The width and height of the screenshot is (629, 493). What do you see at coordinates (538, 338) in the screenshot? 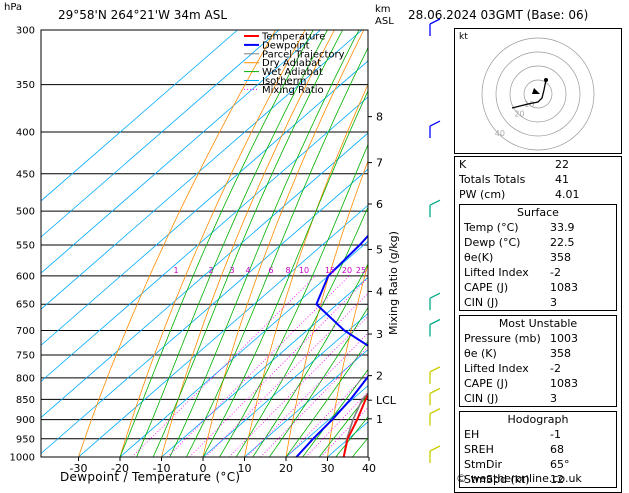
I see `index-row: Pressure (mb) 1003` at bounding box center [538, 338].